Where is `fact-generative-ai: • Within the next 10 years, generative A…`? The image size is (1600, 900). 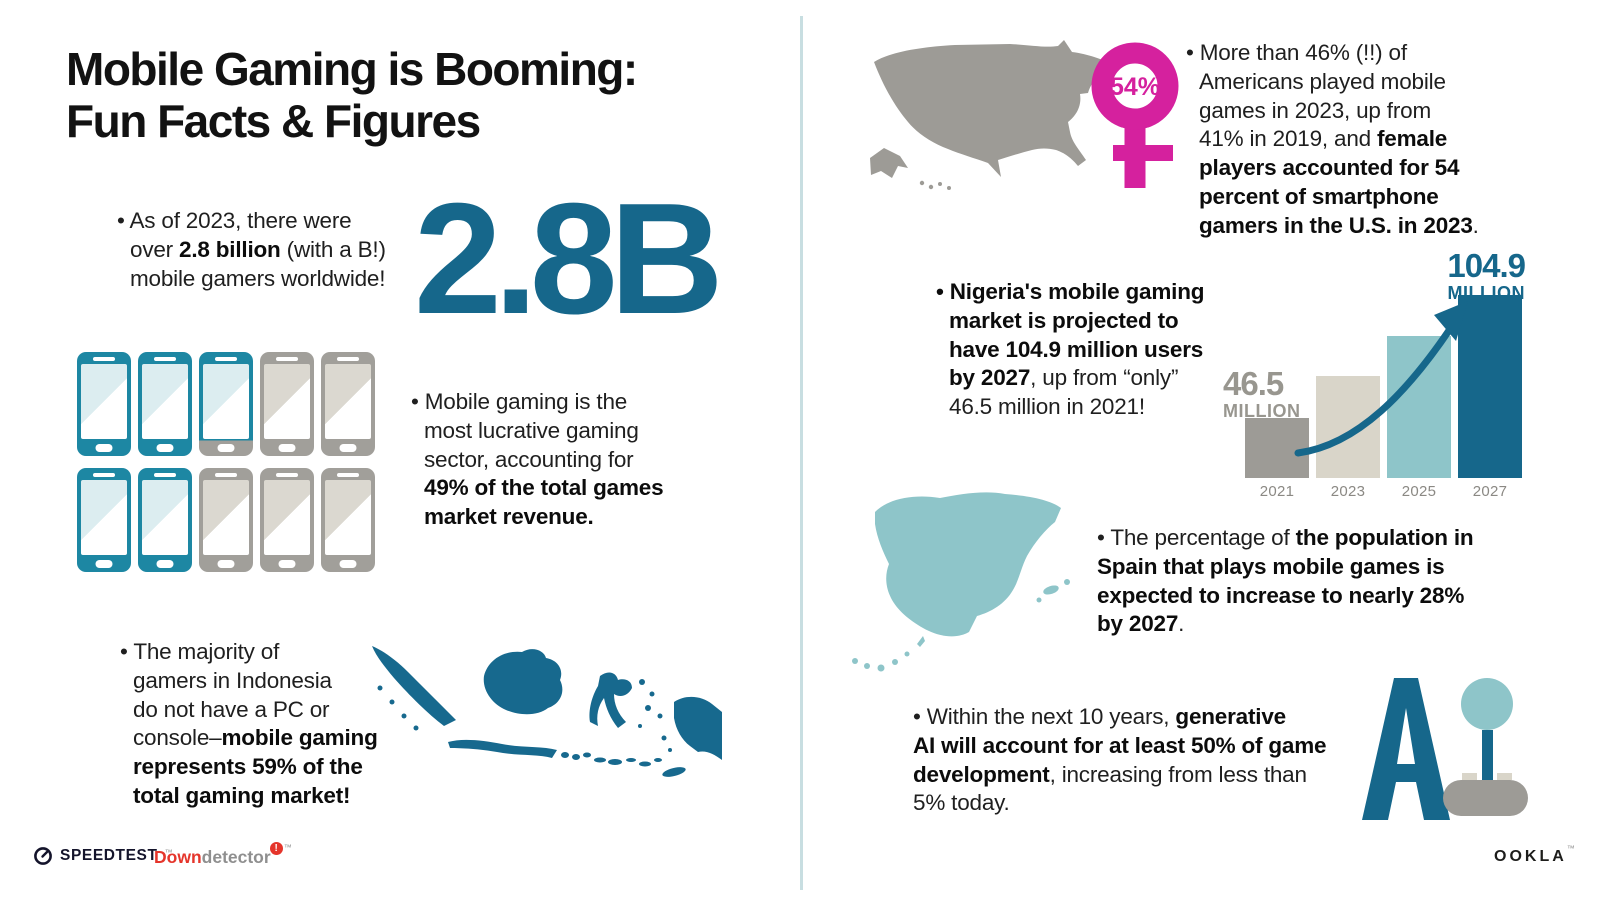 fact-generative-ai: • Within the next 10 years, generative A… is located at coordinates (1120, 760).